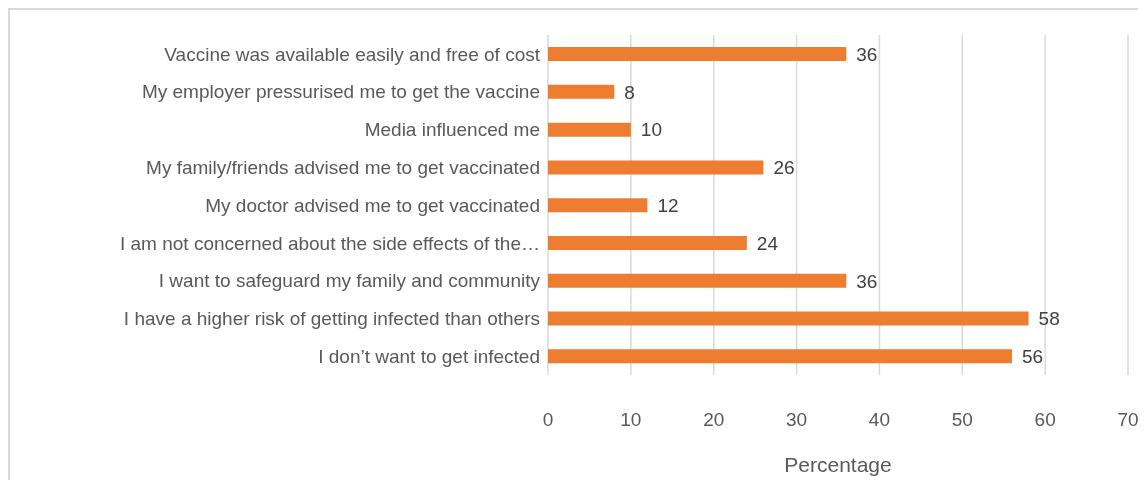 The height and width of the screenshot is (493, 1146). I want to click on data-label: 10, so click(651, 130).